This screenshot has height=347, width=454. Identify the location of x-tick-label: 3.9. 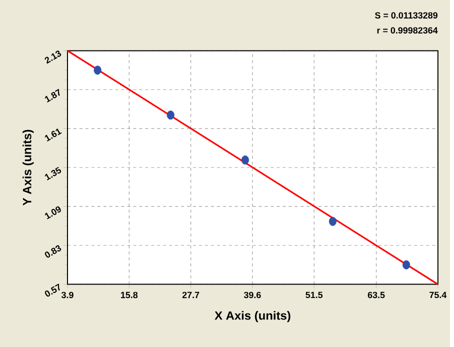
(67, 295).